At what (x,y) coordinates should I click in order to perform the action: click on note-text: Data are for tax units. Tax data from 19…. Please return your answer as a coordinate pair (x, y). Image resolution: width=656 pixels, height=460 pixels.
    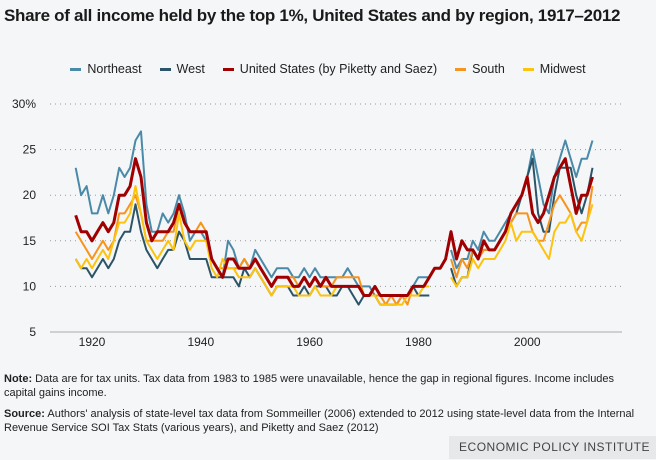
    Looking at the image, I should click on (309, 386).